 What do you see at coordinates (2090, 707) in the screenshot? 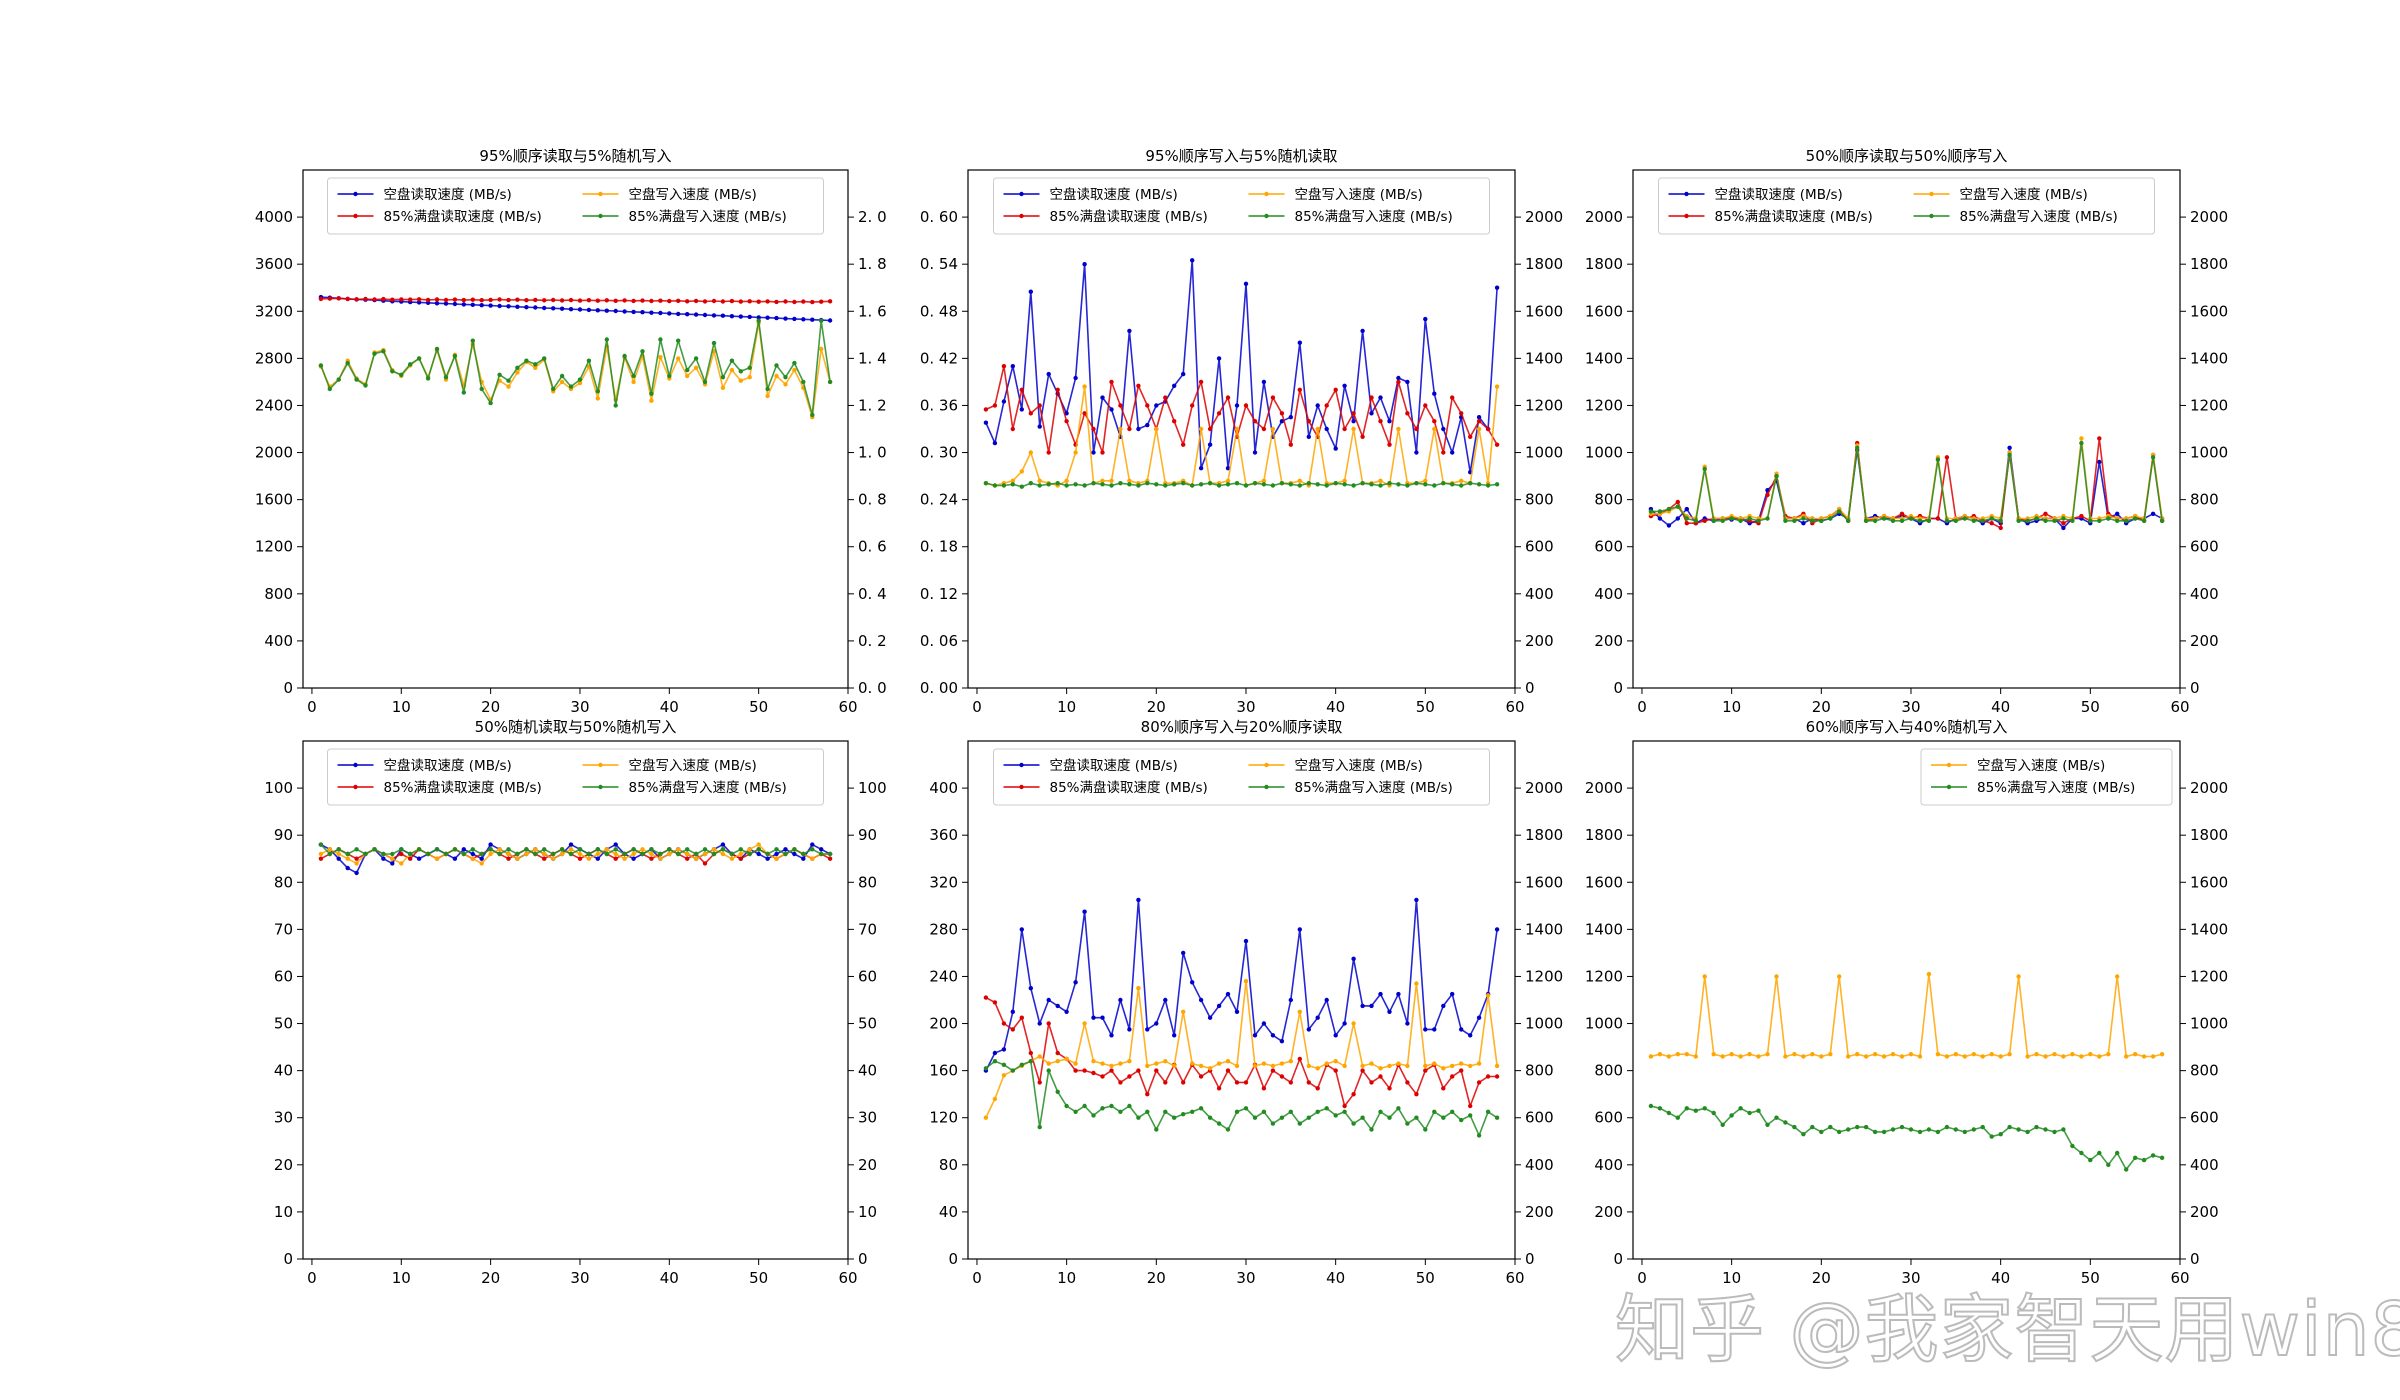
I see `x-tick-label: 50` at bounding box center [2090, 707].